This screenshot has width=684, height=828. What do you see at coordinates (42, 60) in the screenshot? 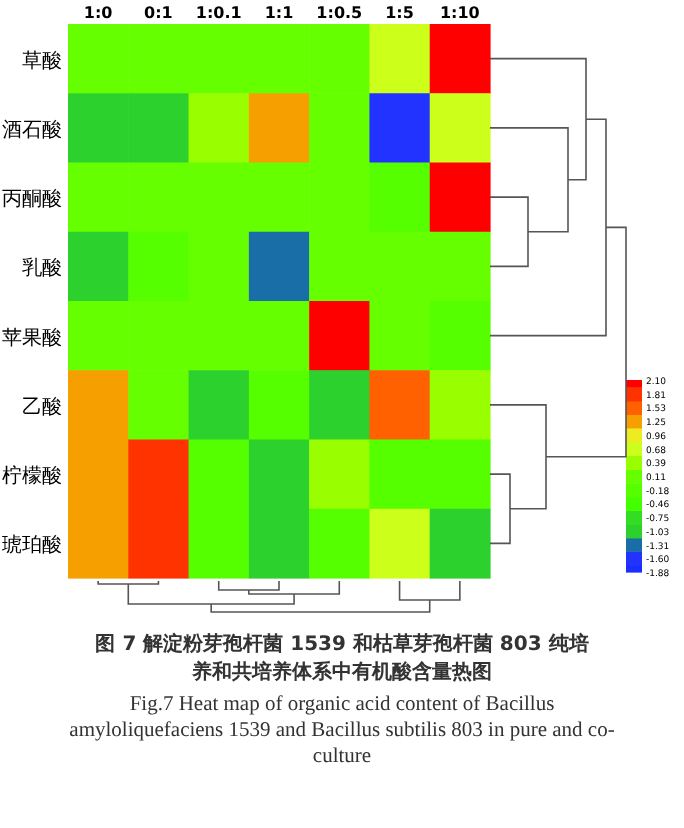
I see `y-tick-label: 草酸` at bounding box center [42, 60].